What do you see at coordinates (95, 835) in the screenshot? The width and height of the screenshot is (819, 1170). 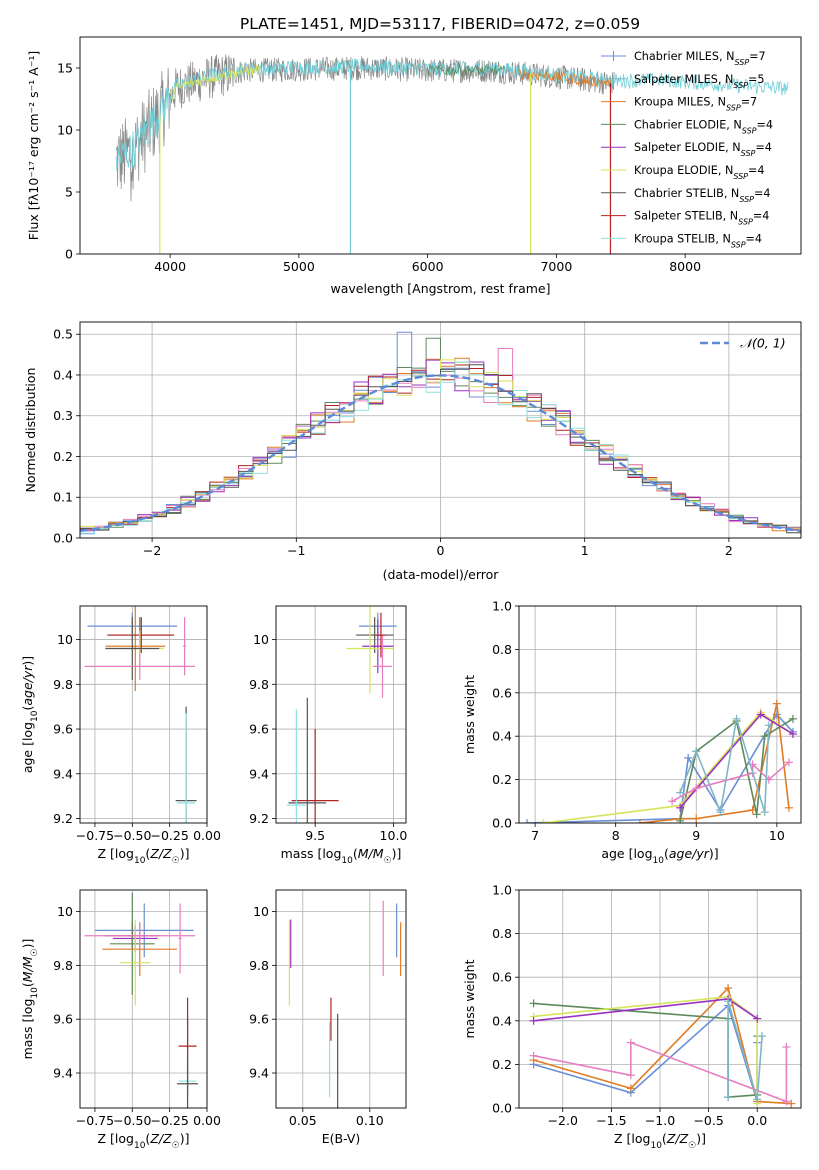 I see `x-tick-label: −0.75` at bounding box center [95, 835].